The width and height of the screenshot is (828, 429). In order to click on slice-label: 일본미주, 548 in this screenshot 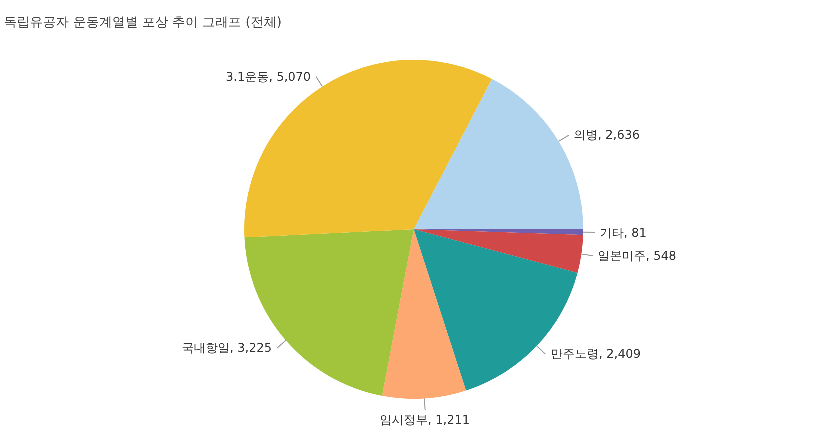, I will do `click(637, 256)`.